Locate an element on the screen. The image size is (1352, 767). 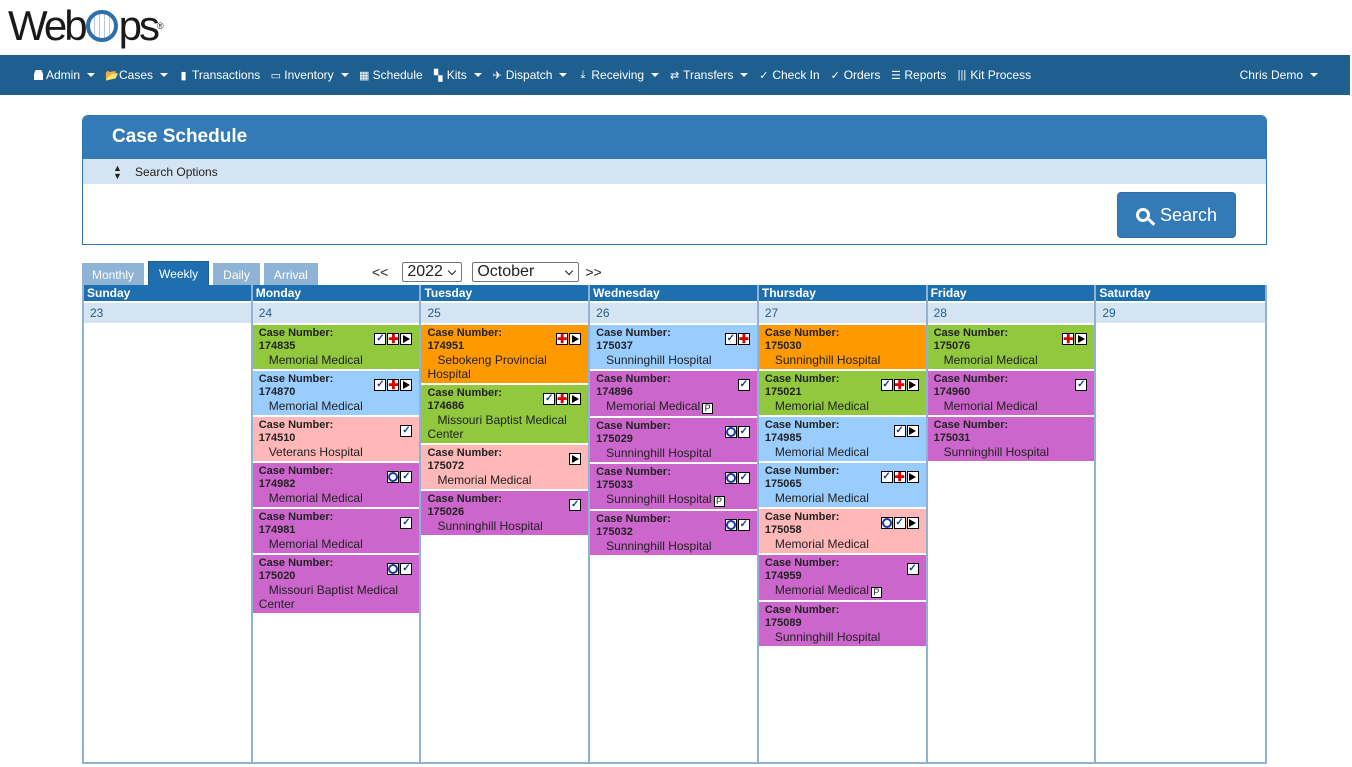
case-number: 174981 is located at coordinates (277, 530).